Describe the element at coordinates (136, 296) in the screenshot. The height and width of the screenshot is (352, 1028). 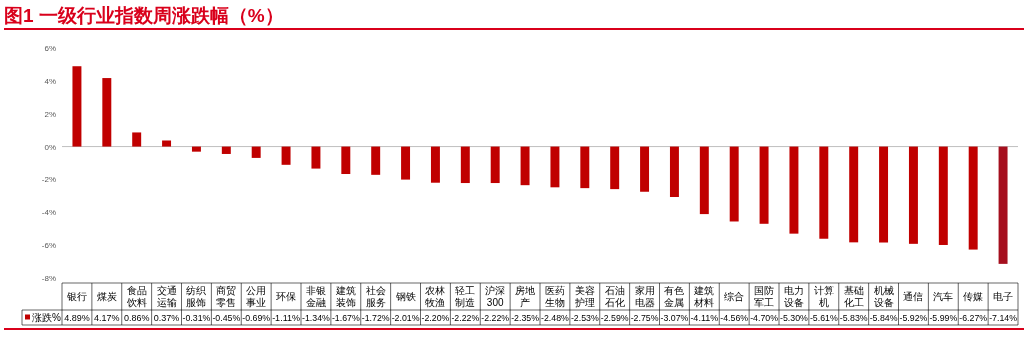
I see `x-tick-label: 食品饮料` at that location.